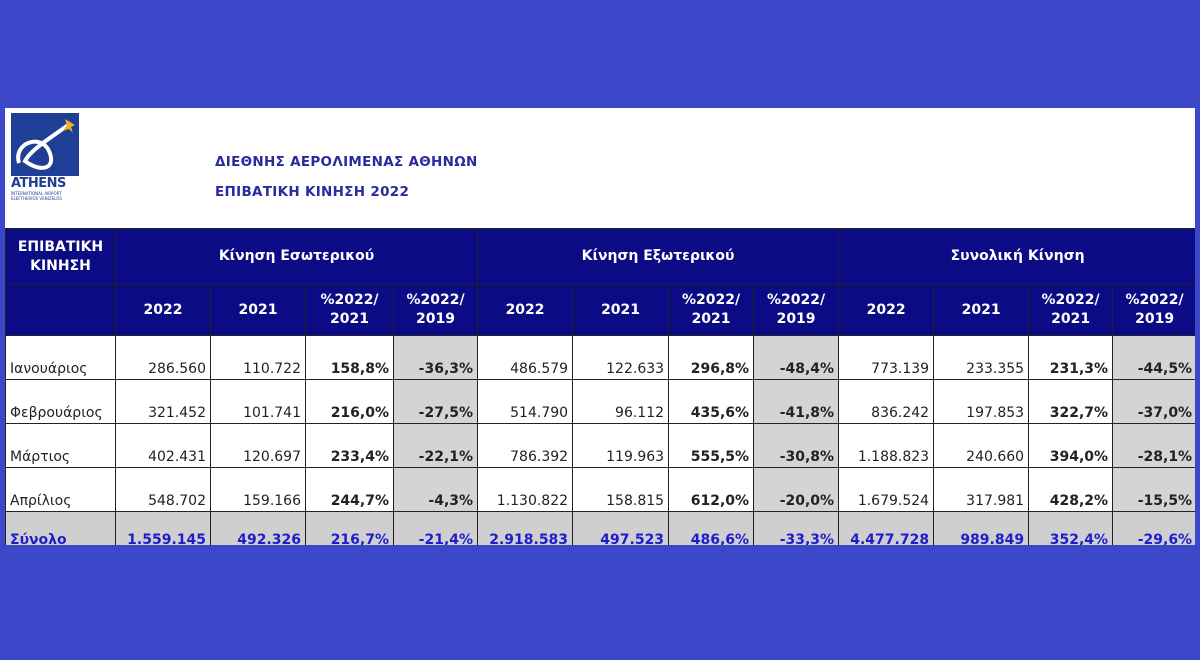 This screenshot has height=660, width=1200. I want to click on value-cell: 96.112, so click(621, 401).